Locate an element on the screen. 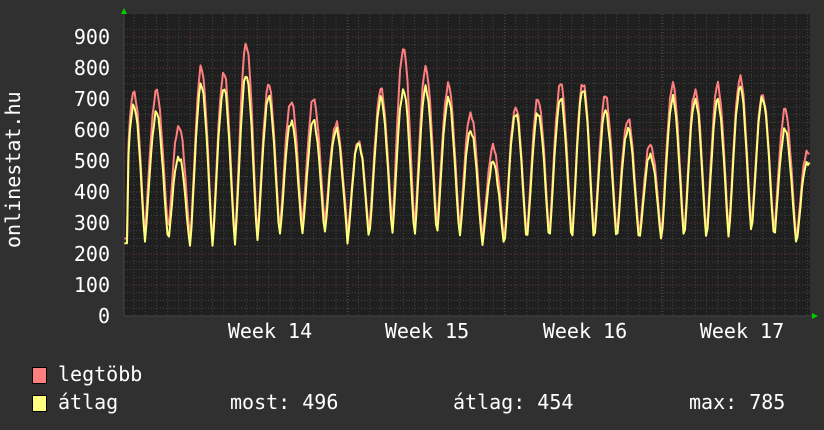 Image resolution: width=824 pixels, height=430 pixels. legend-swatch-avg is located at coordinates (39, 403).